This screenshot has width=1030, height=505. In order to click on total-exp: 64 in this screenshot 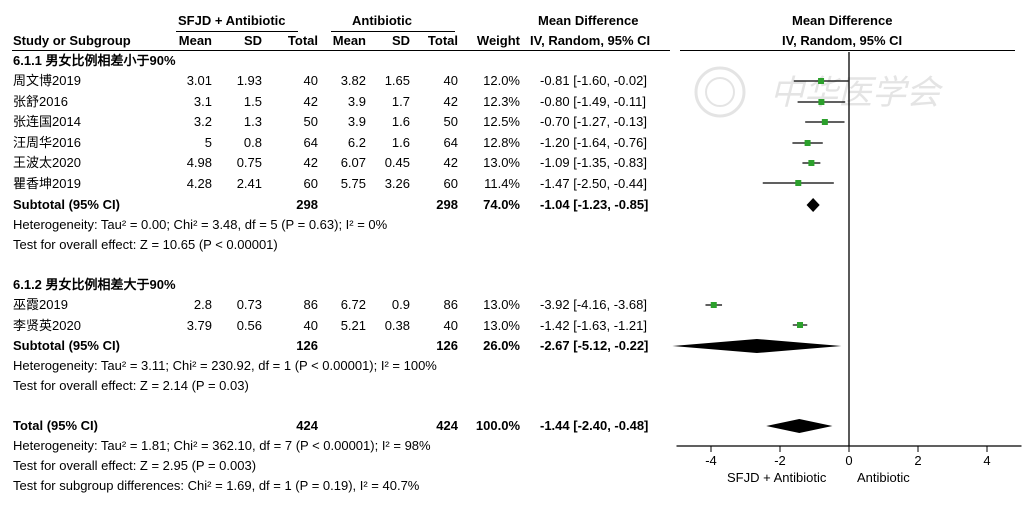, I will do `click(310, 142)`.